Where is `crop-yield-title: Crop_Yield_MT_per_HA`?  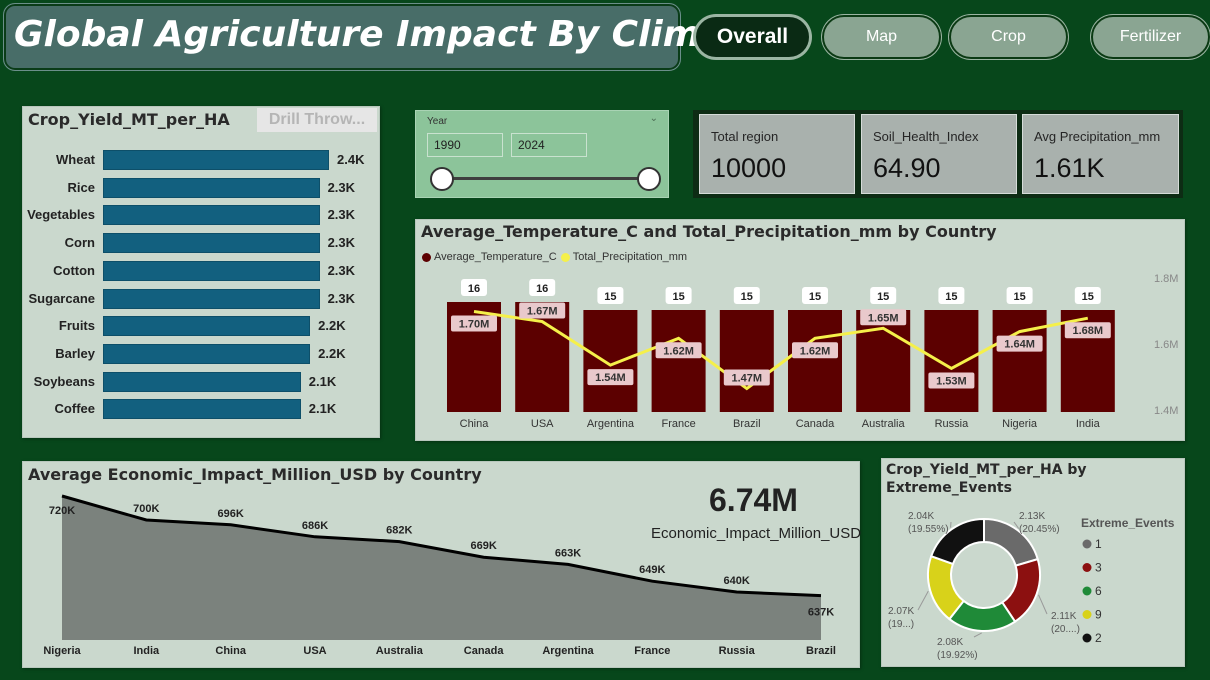
crop-yield-title: Crop_Yield_MT_per_HA is located at coordinates (129, 119).